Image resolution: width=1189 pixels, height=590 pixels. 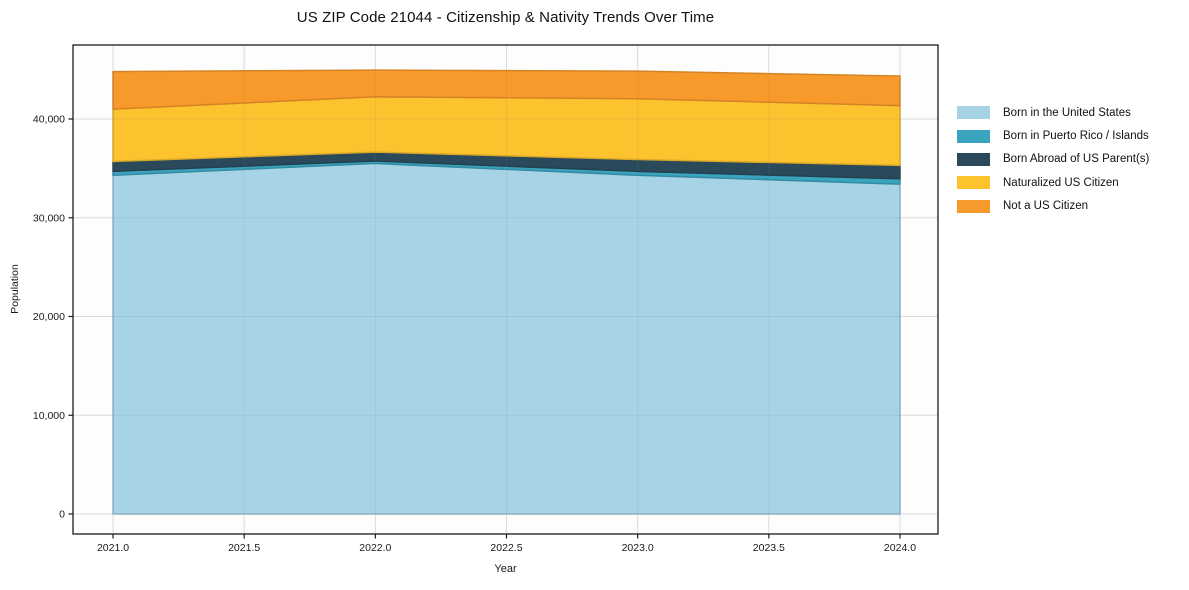 I want to click on y-tick-label: 20,000, so click(x=49, y=317).